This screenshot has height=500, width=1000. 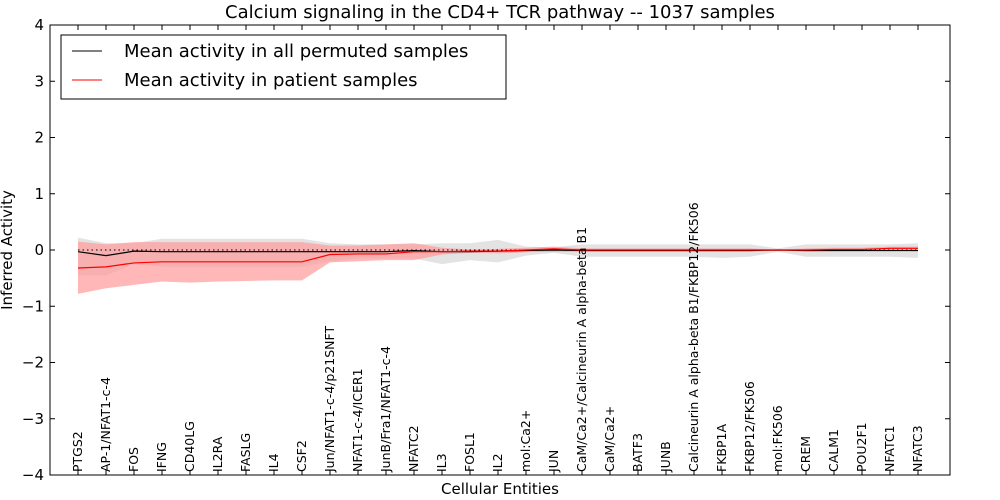 What do you see at coordinates (917, 448) in the screenshot?
I see `xtick-label-30: NFATC3` at bounding box center [917, 448].